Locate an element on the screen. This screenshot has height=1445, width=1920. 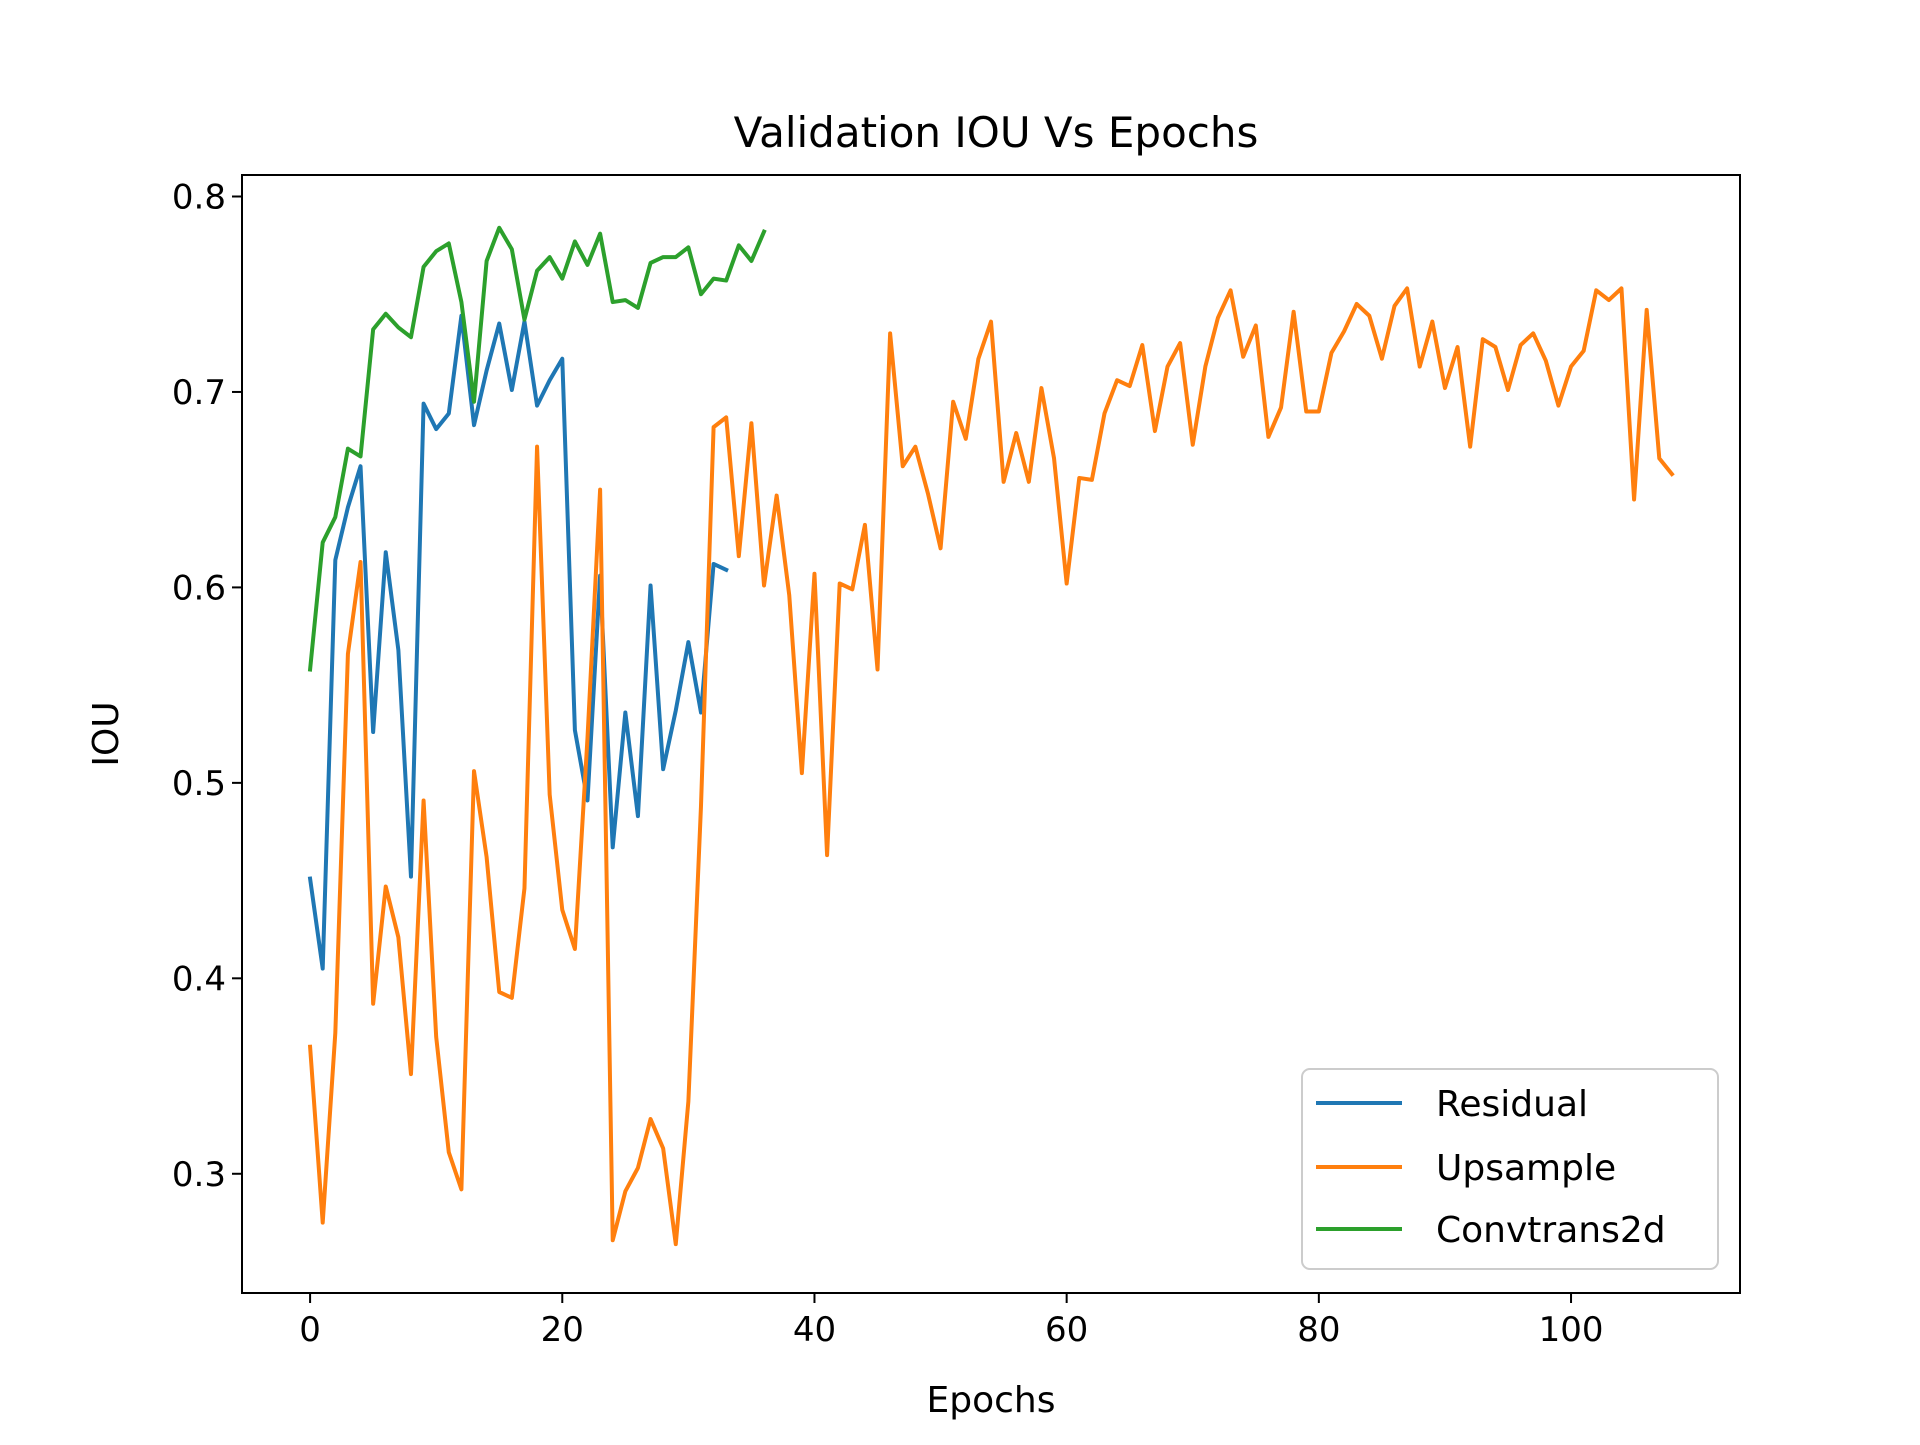
x-axis-label: Epochs is located at coordinates (991, 1400).